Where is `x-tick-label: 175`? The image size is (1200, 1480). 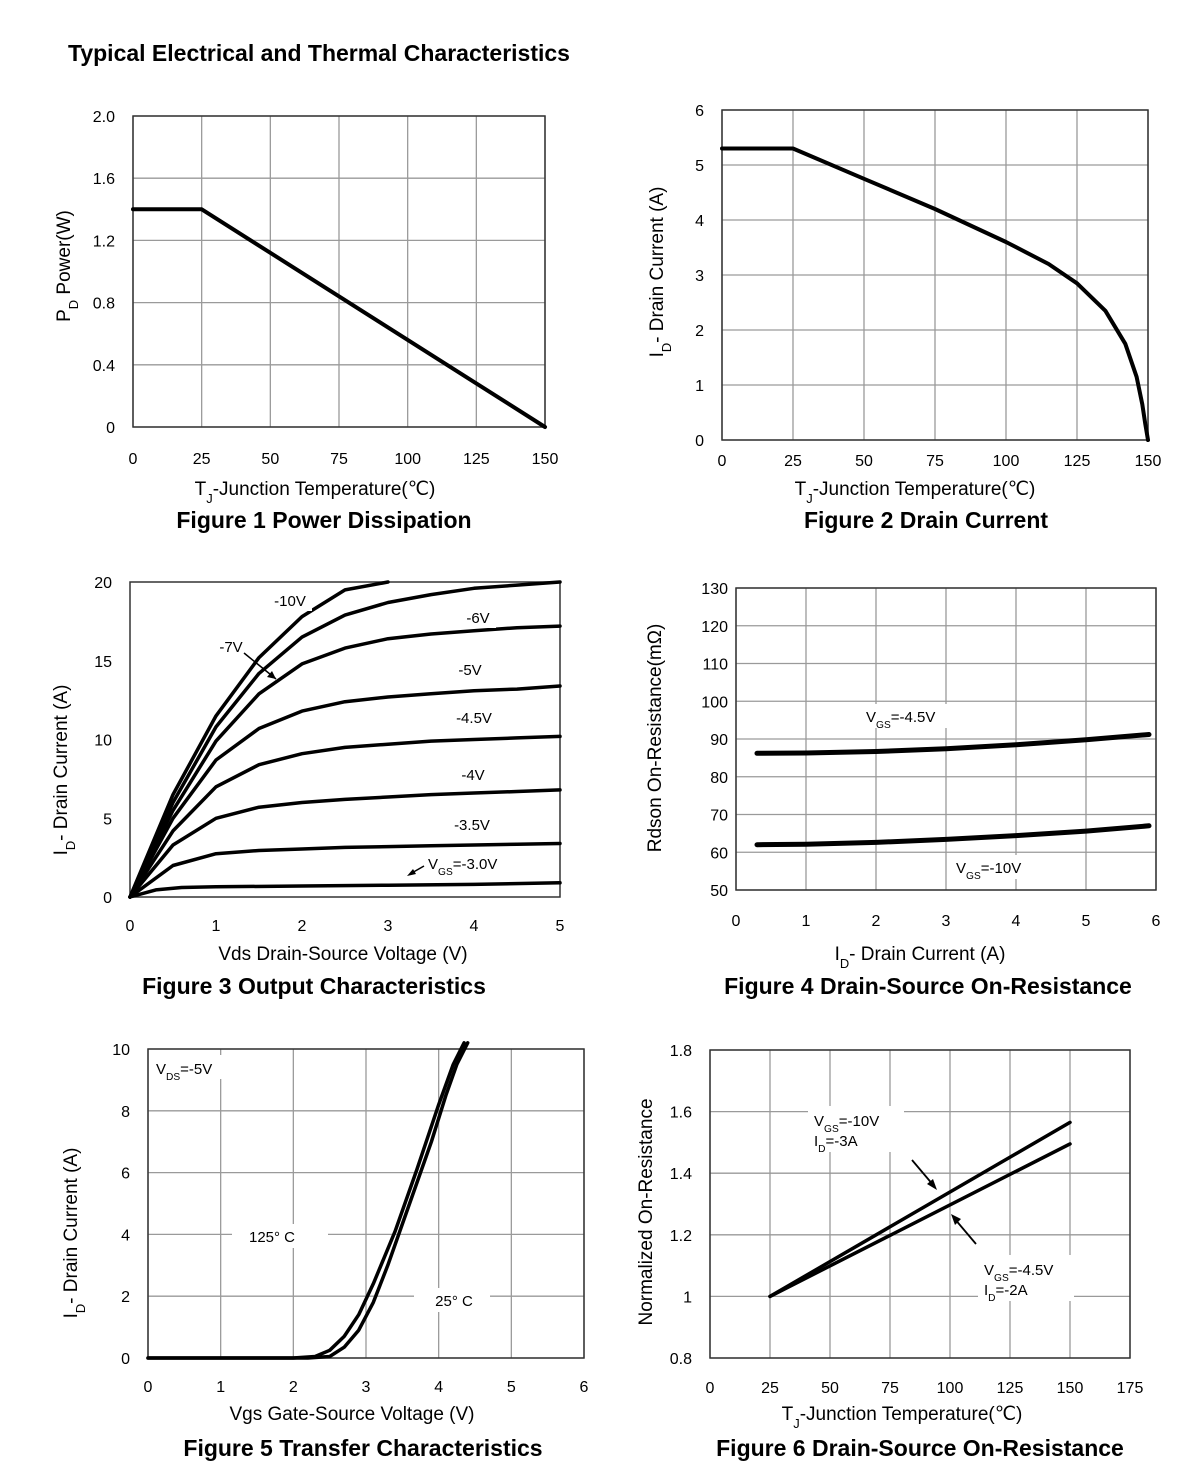 x-tick-label: 175 is located at coordinates (1130, 1388).